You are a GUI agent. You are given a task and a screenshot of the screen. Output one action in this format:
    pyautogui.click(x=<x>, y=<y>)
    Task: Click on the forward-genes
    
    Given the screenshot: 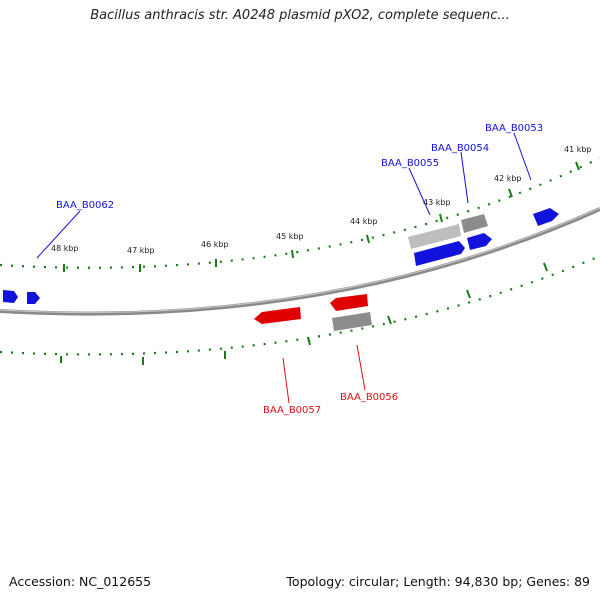 What is the action you would take?
    pyautogui.click(x=281, y=256)
    